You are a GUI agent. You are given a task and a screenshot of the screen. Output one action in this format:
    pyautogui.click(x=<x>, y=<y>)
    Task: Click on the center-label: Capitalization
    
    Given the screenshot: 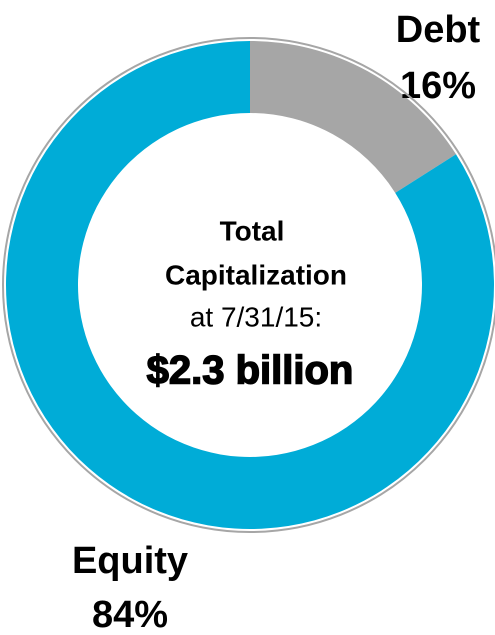 What is the action you would take?
    pyautogui.click(x=256, y=274)
    